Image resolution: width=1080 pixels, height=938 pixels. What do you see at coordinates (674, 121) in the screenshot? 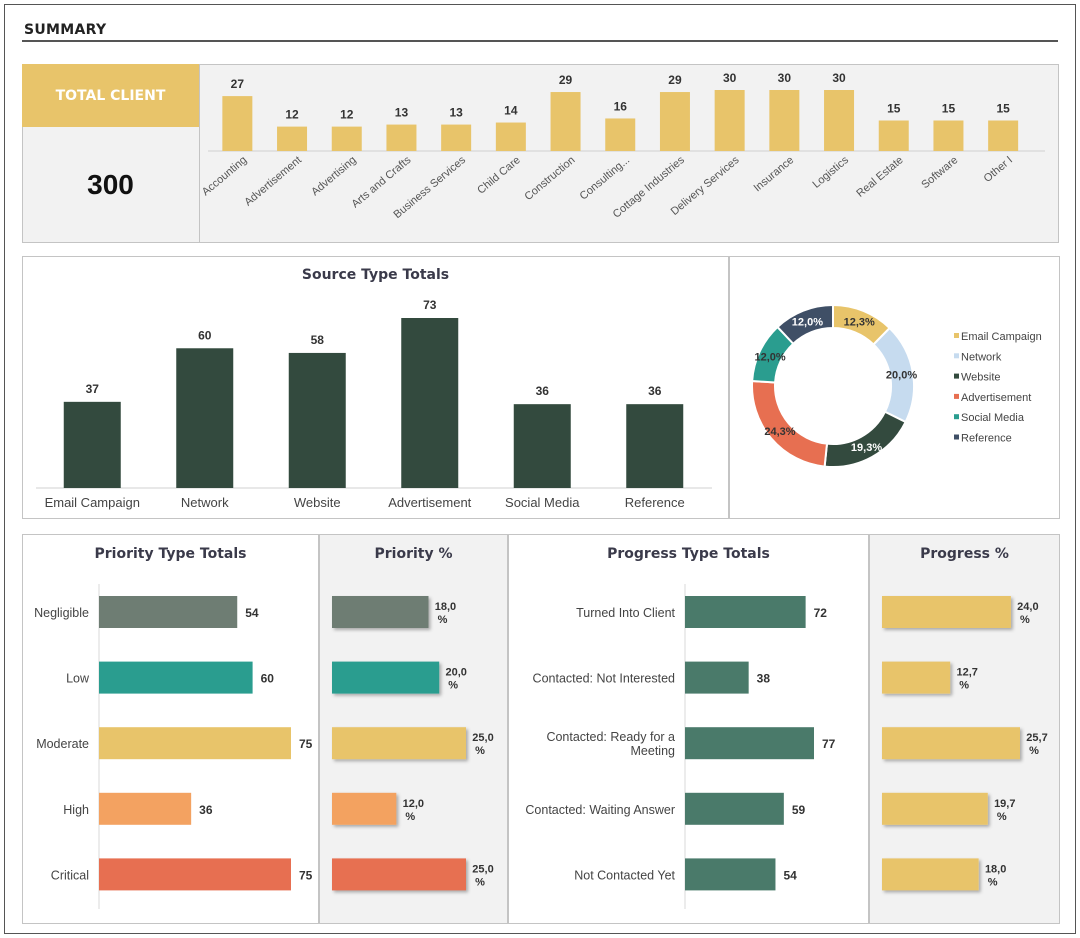
I see `bar-cottage-industries` at bounding box center [674, 121].